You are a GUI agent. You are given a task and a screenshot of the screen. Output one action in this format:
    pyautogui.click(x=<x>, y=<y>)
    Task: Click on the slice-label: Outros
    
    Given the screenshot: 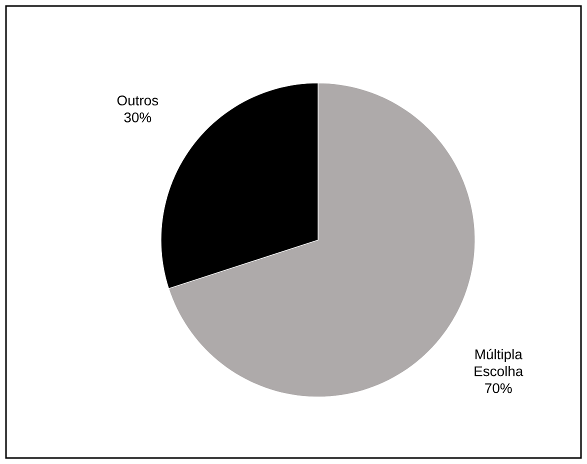 What is the action you would take?
    pyautogui.click(x=137, y=101)
    